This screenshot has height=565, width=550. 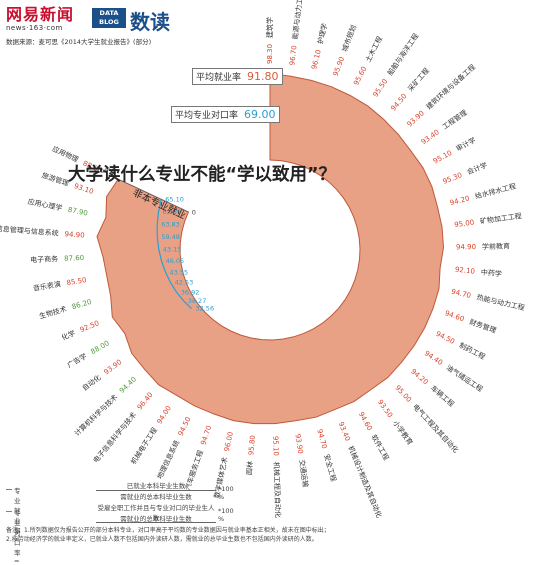 What do you see at coordinates (95, 415) in the screenshot?
I see `major-name-label: 计算机科学与技术` at bounding box center [95, 415].